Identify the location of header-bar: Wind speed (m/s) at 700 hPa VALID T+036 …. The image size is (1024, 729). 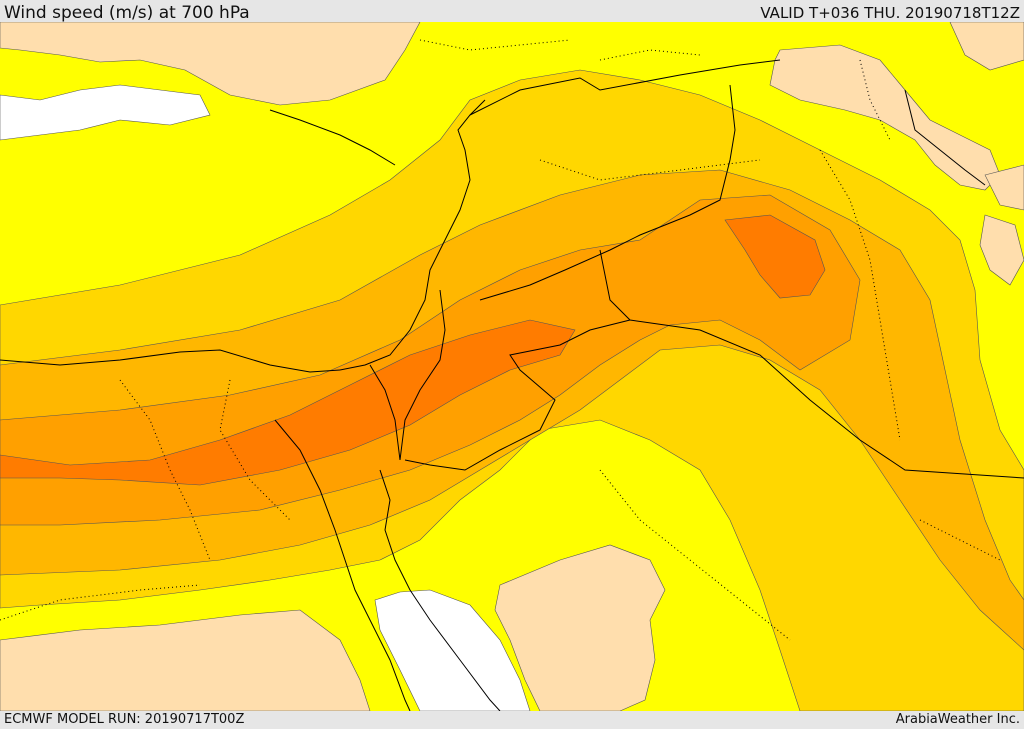
(512, 11).